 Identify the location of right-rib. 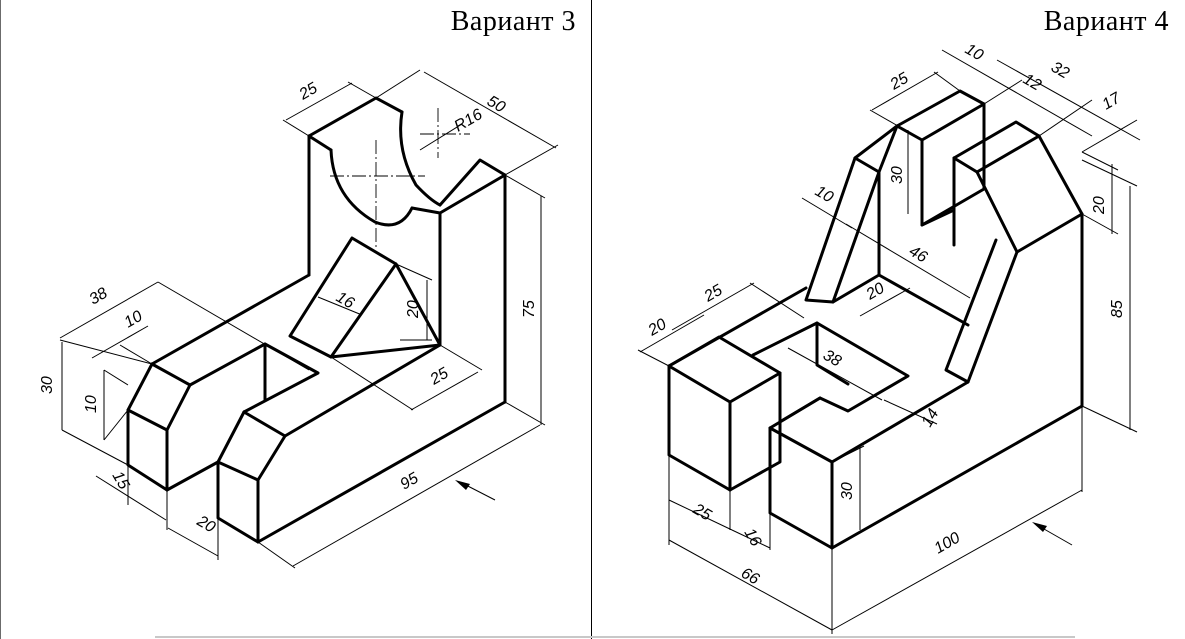
(981, 311).